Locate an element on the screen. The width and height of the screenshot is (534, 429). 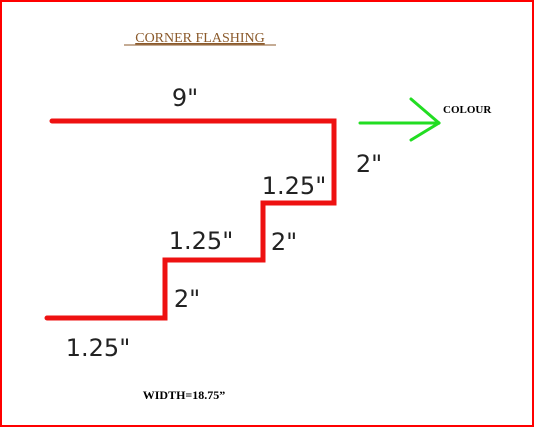
dim-upper-step: 1.25" is located at coordinates (294, 186).